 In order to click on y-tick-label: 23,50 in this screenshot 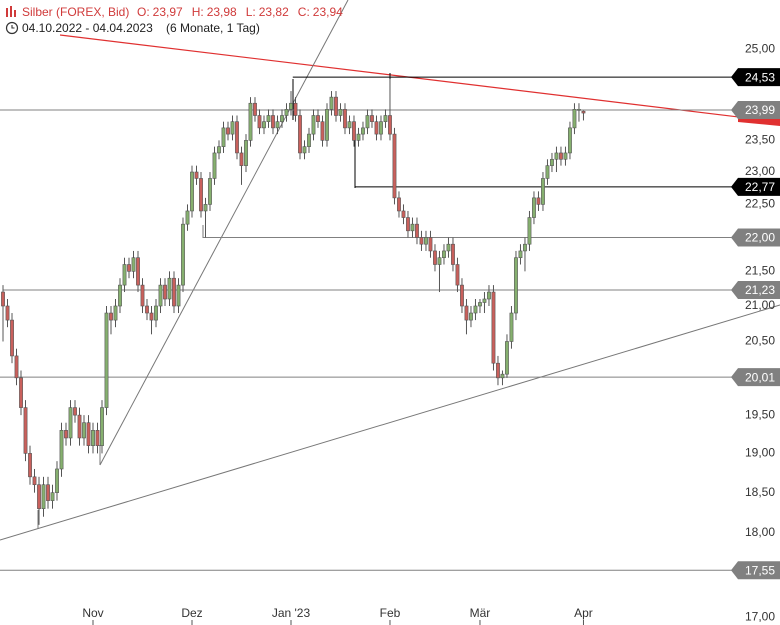, I will do `click(760, 140)`.